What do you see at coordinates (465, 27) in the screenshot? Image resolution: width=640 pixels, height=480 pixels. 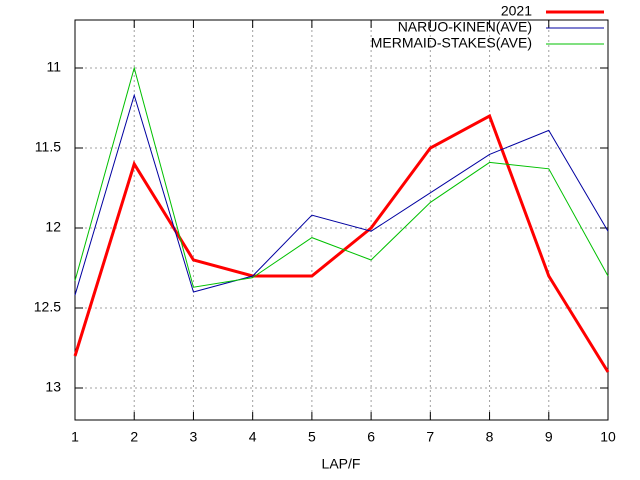 I see `legend-label: NARUO-KINEN(AVE)` at bounding box center [465, 27].